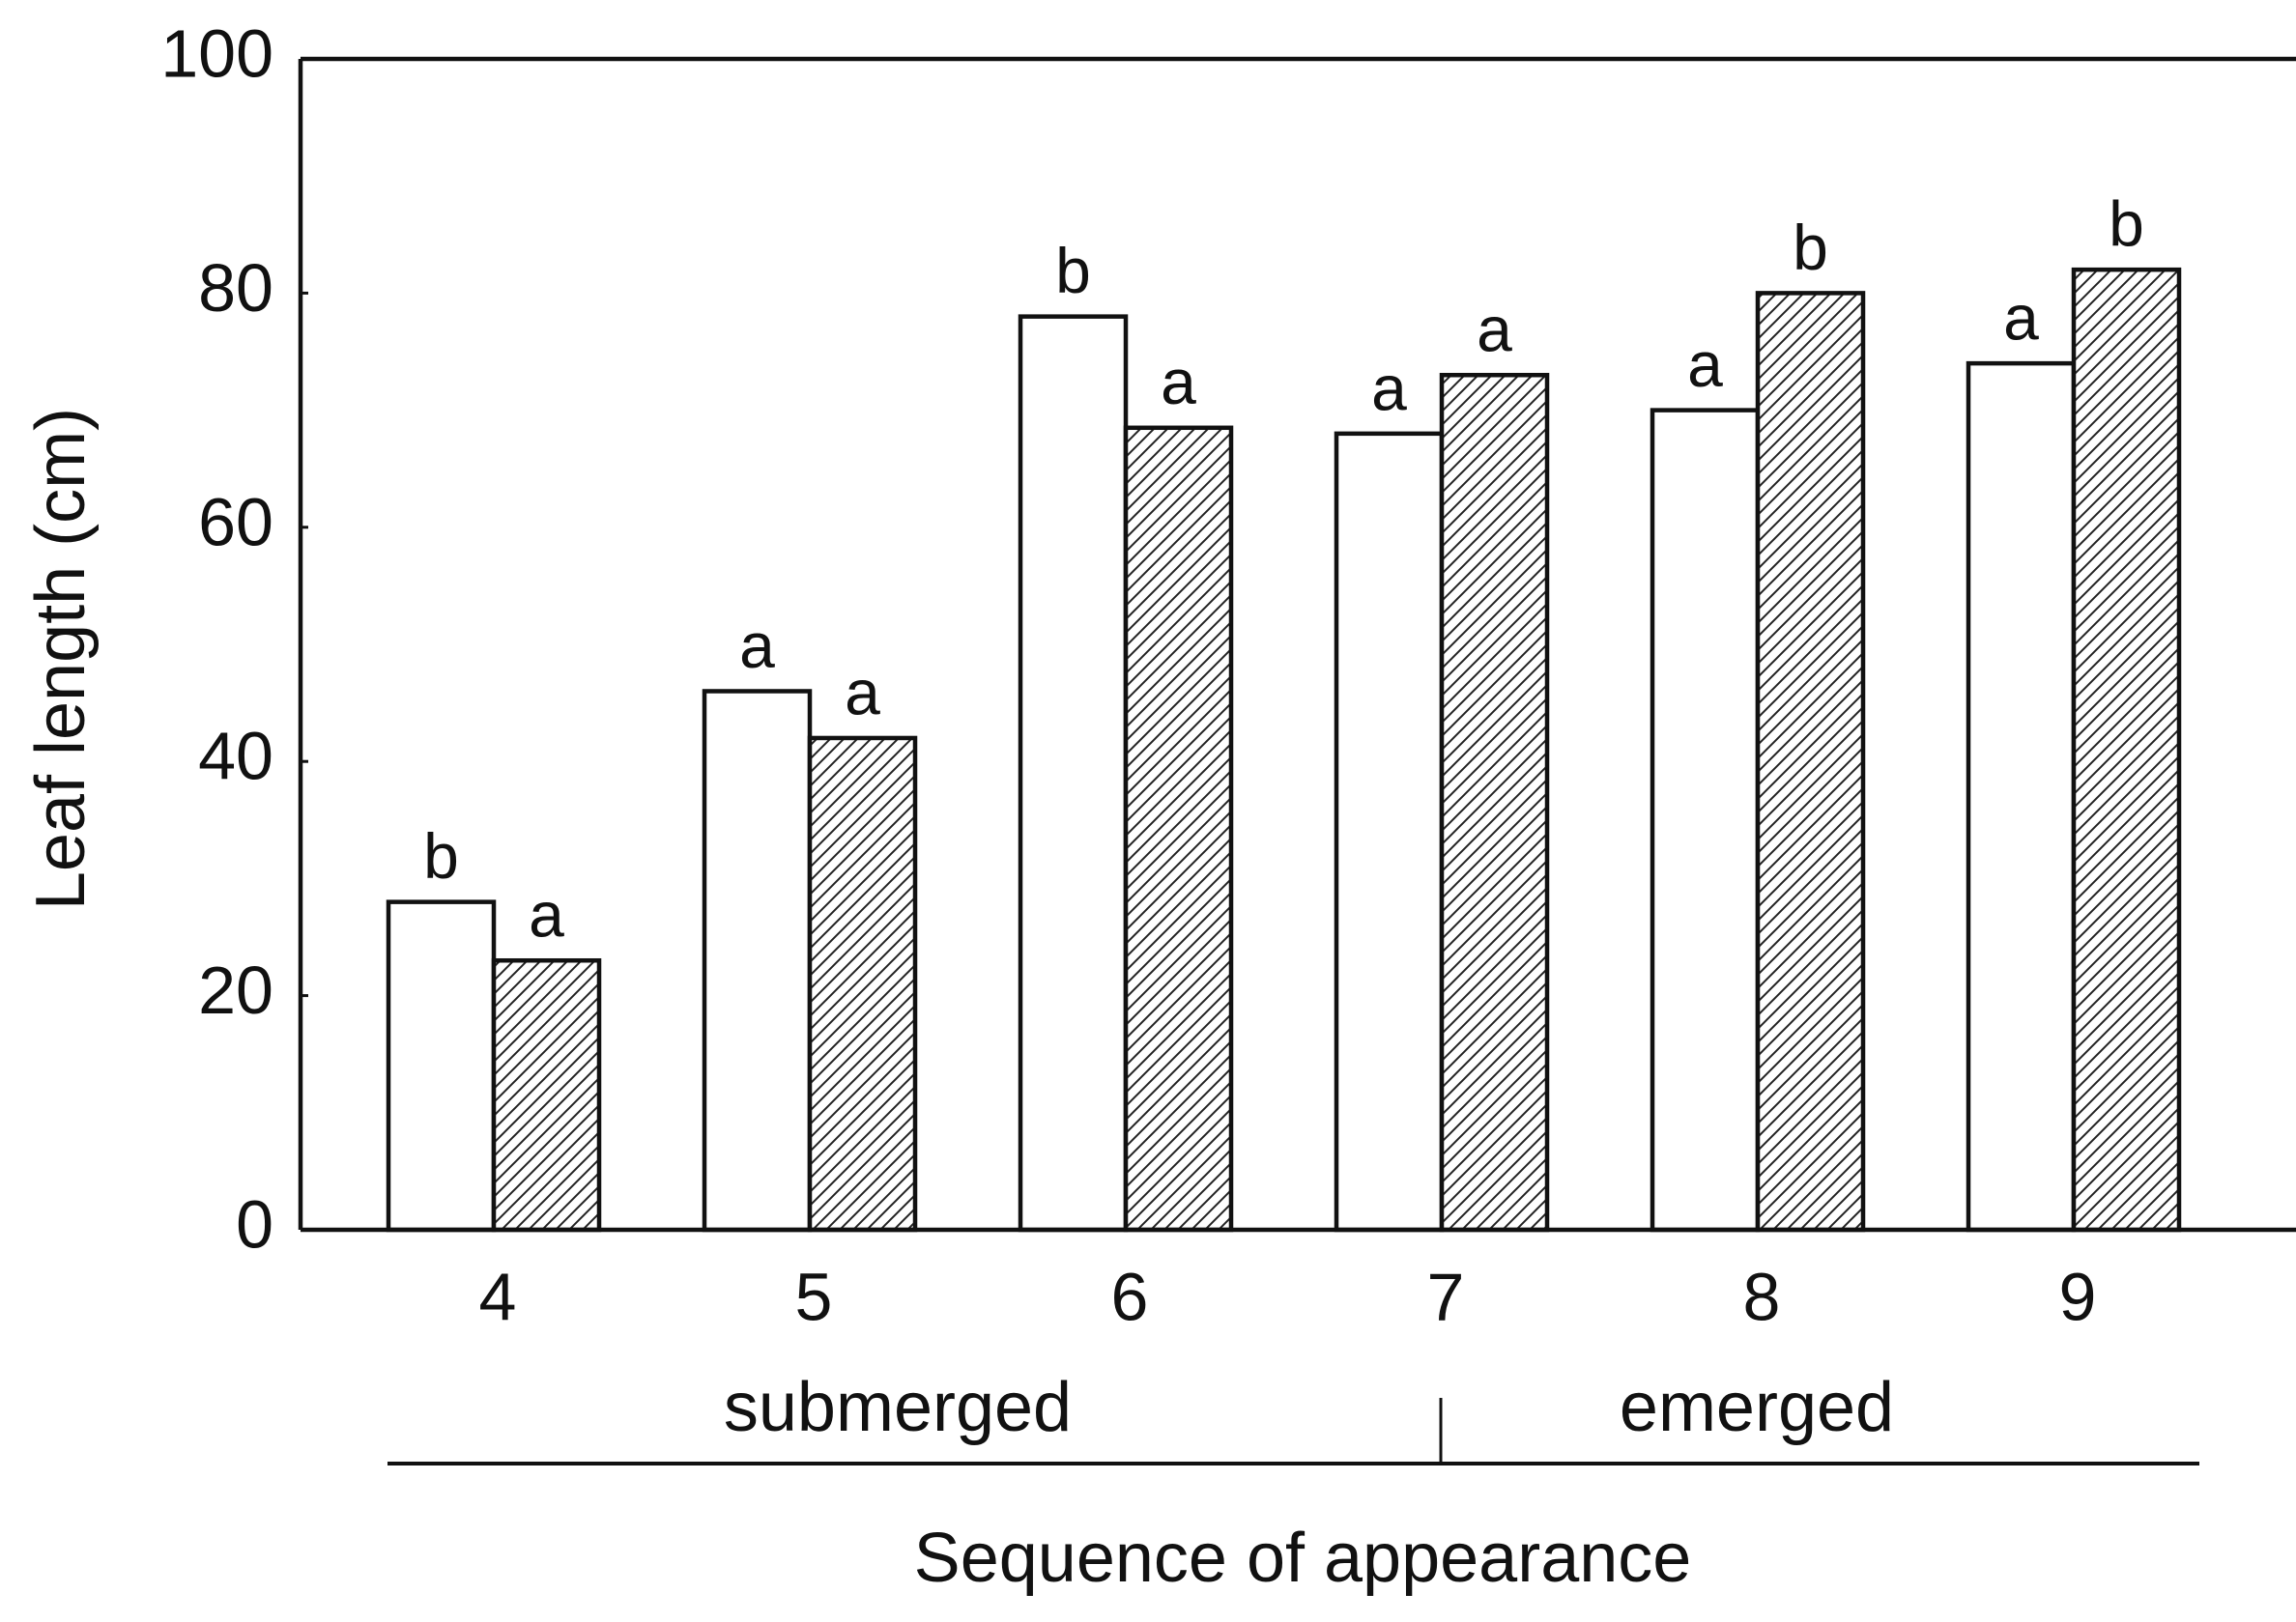 The image size is (2296, 1622). I want to click on x-tick-label: 7, so click(1446, 1296).